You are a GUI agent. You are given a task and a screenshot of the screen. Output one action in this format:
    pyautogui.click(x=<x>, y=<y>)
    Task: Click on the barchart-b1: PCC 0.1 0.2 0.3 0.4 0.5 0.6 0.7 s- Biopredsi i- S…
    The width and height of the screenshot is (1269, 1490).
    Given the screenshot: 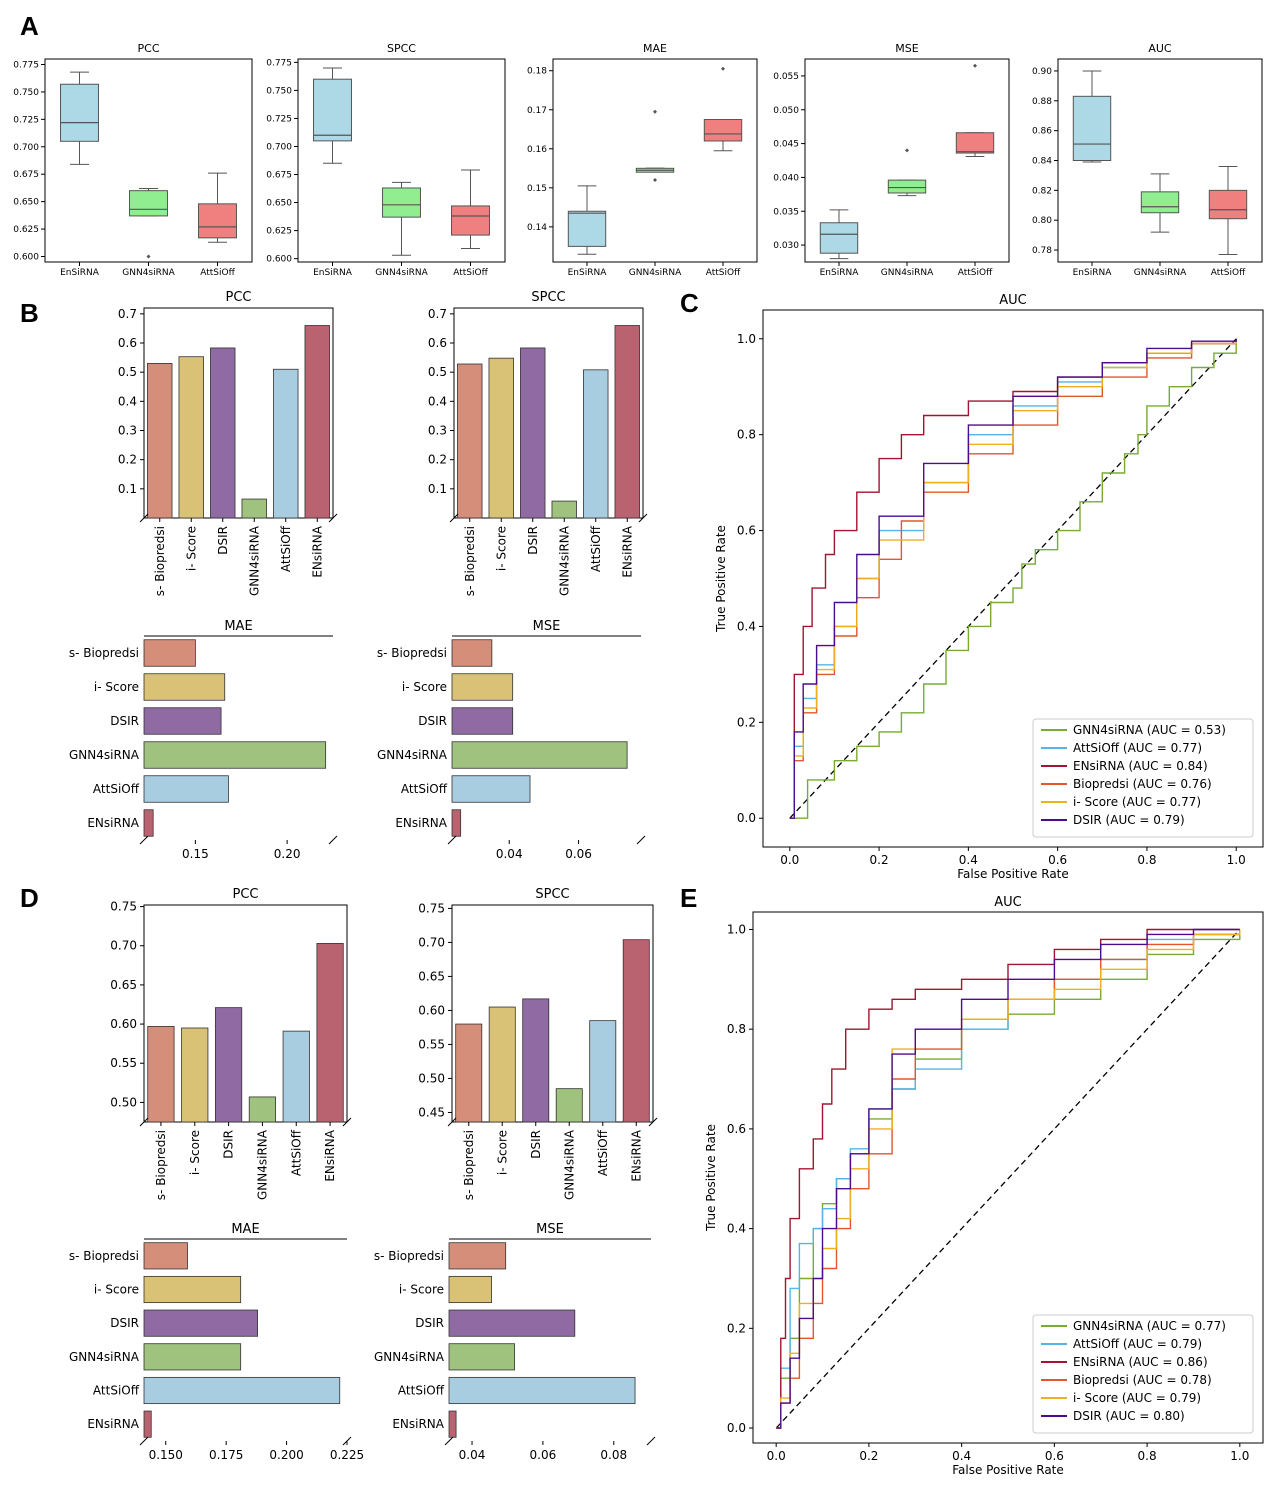 What is the action you would take?
    pyautogui.click(x=228, y=443)
    